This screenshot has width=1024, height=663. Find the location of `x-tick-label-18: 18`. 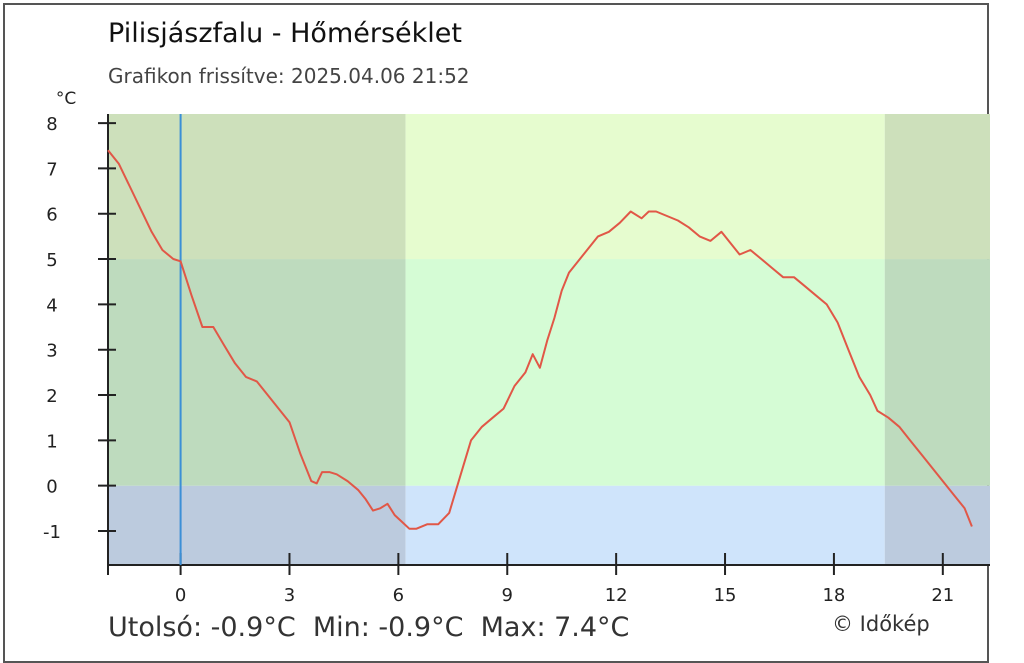

x-tick-label-18: 18 is located at coordinates (833, 595).